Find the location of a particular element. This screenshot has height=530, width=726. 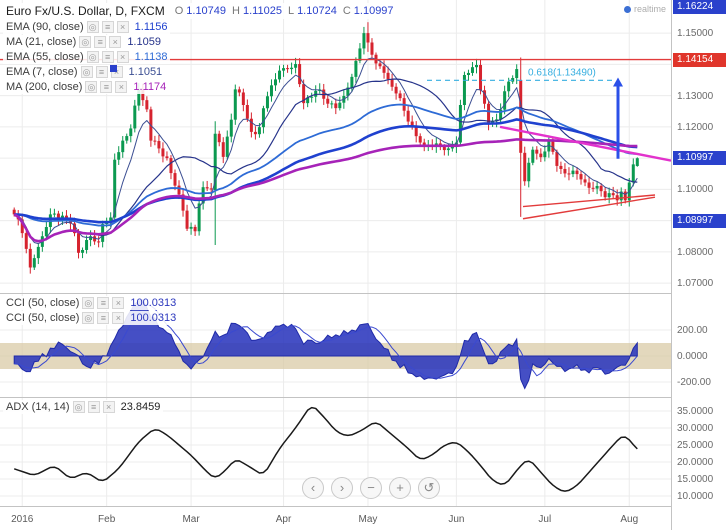

time-axis: 2016 Feb Mar Apr May Jun Jul Aug is located at coordinates (335, 518).